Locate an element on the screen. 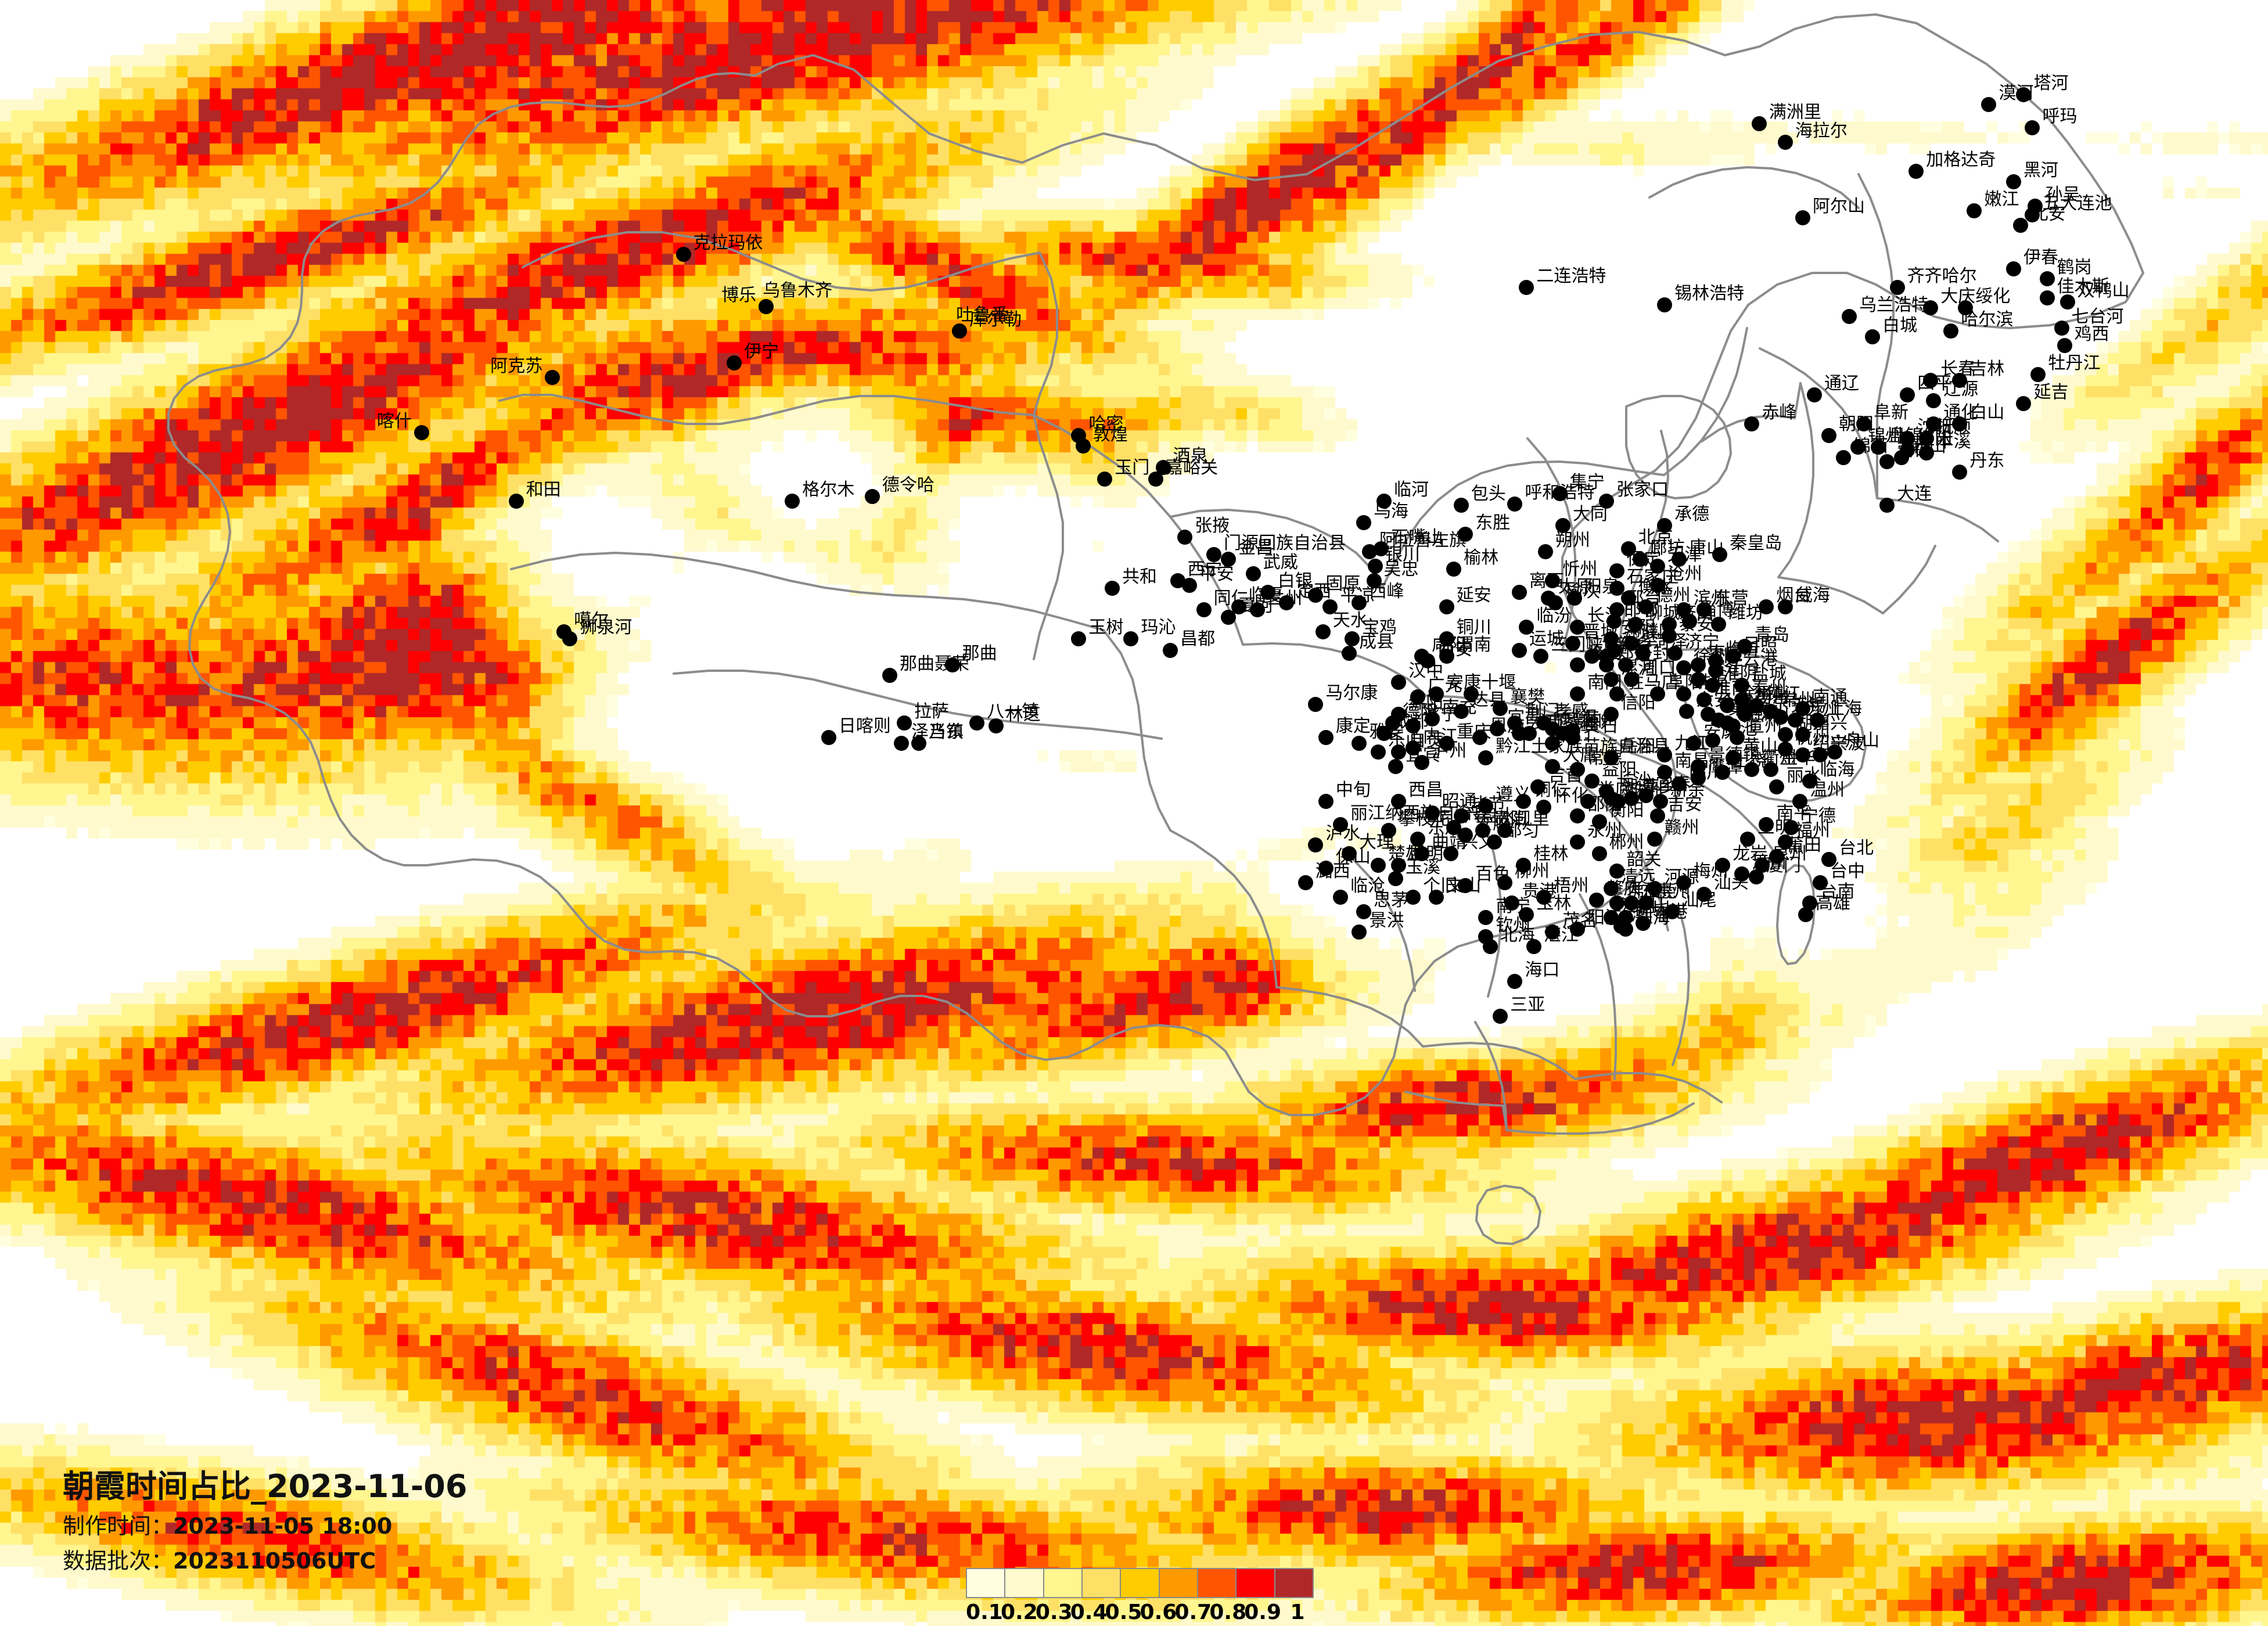 The height and width of the screenshot is (1626, 2268). city-label: 和田 is located at coordinates (543, 490).